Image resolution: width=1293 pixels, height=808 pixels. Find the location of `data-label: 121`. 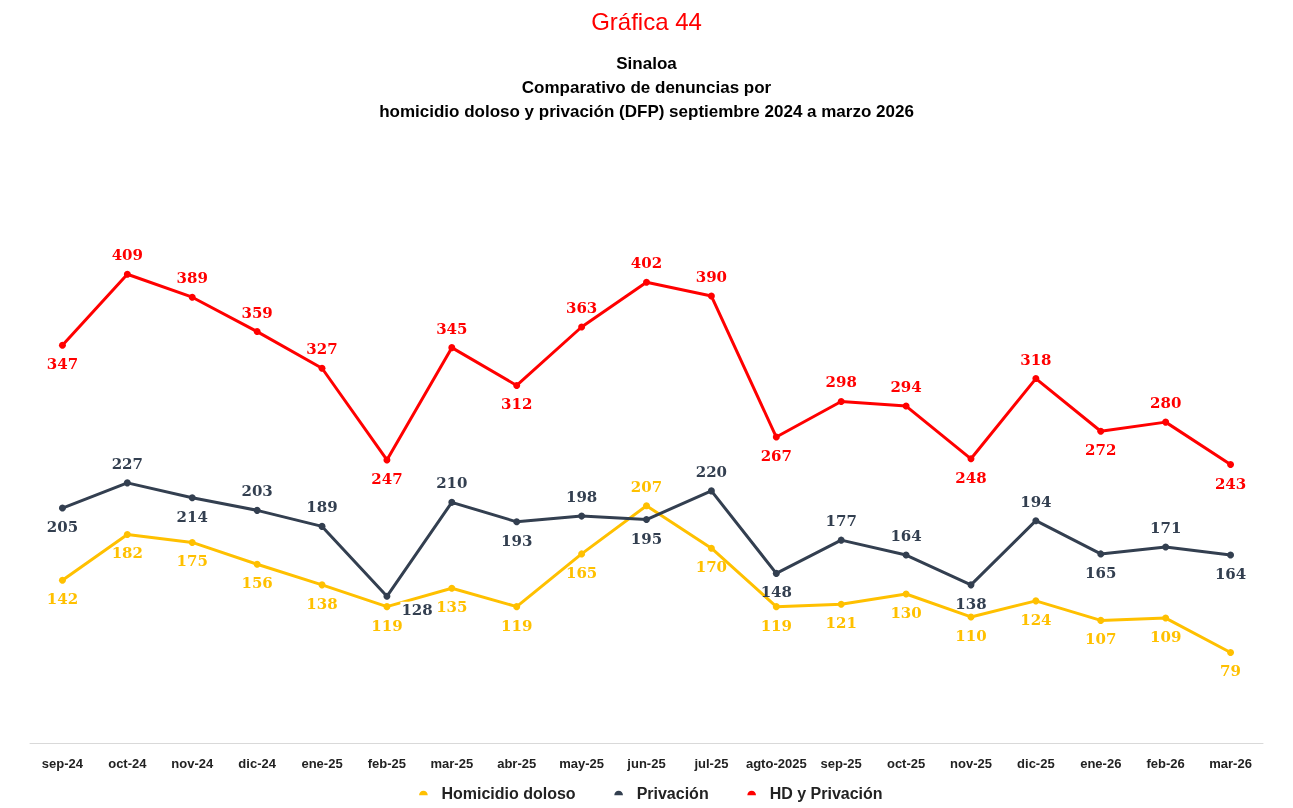

data-label: 121 is located at coordinates (841, 623).